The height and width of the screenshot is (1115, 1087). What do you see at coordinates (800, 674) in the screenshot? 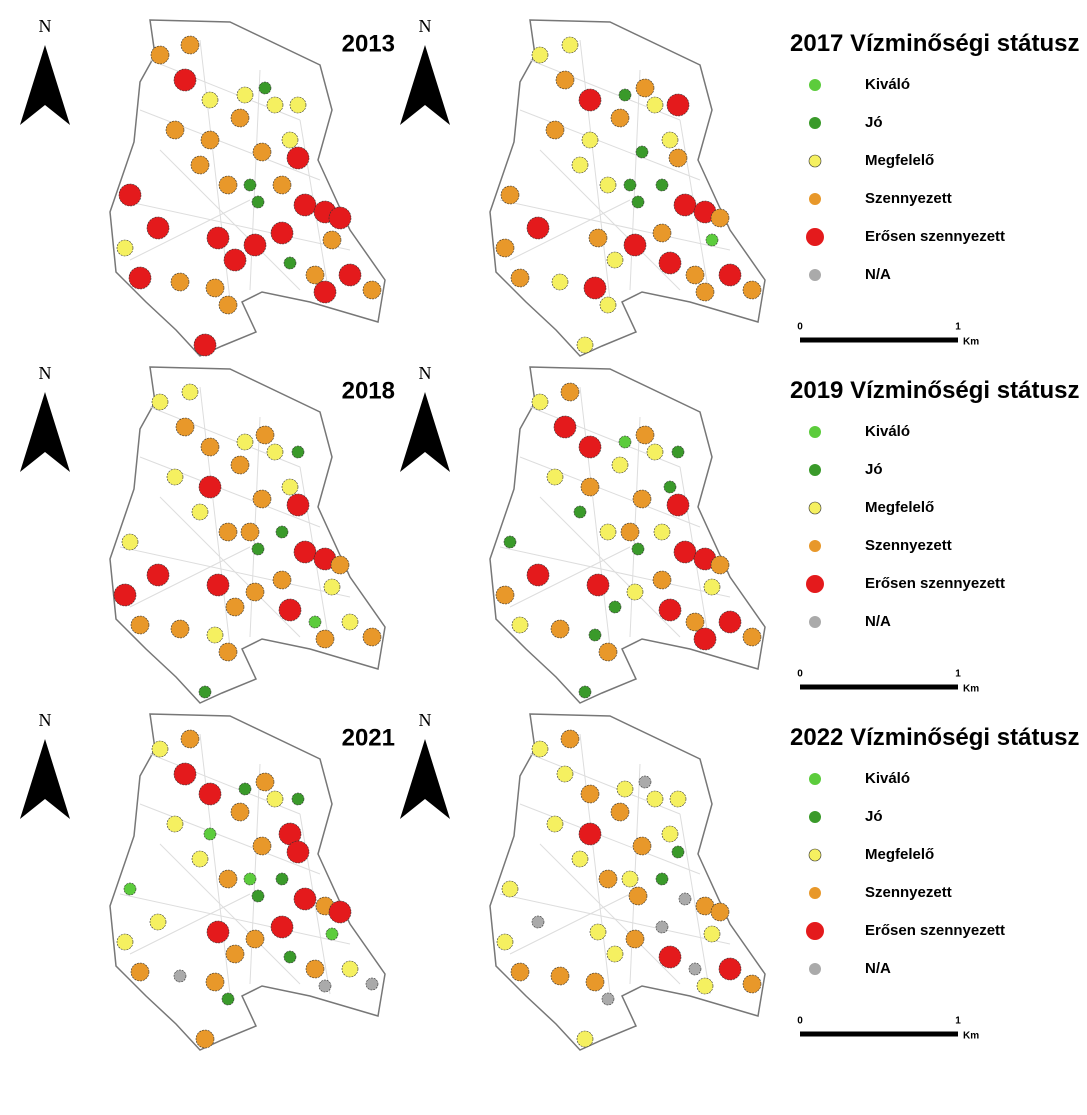
I see `scale-start: 0` at bounding box center [800, 674].